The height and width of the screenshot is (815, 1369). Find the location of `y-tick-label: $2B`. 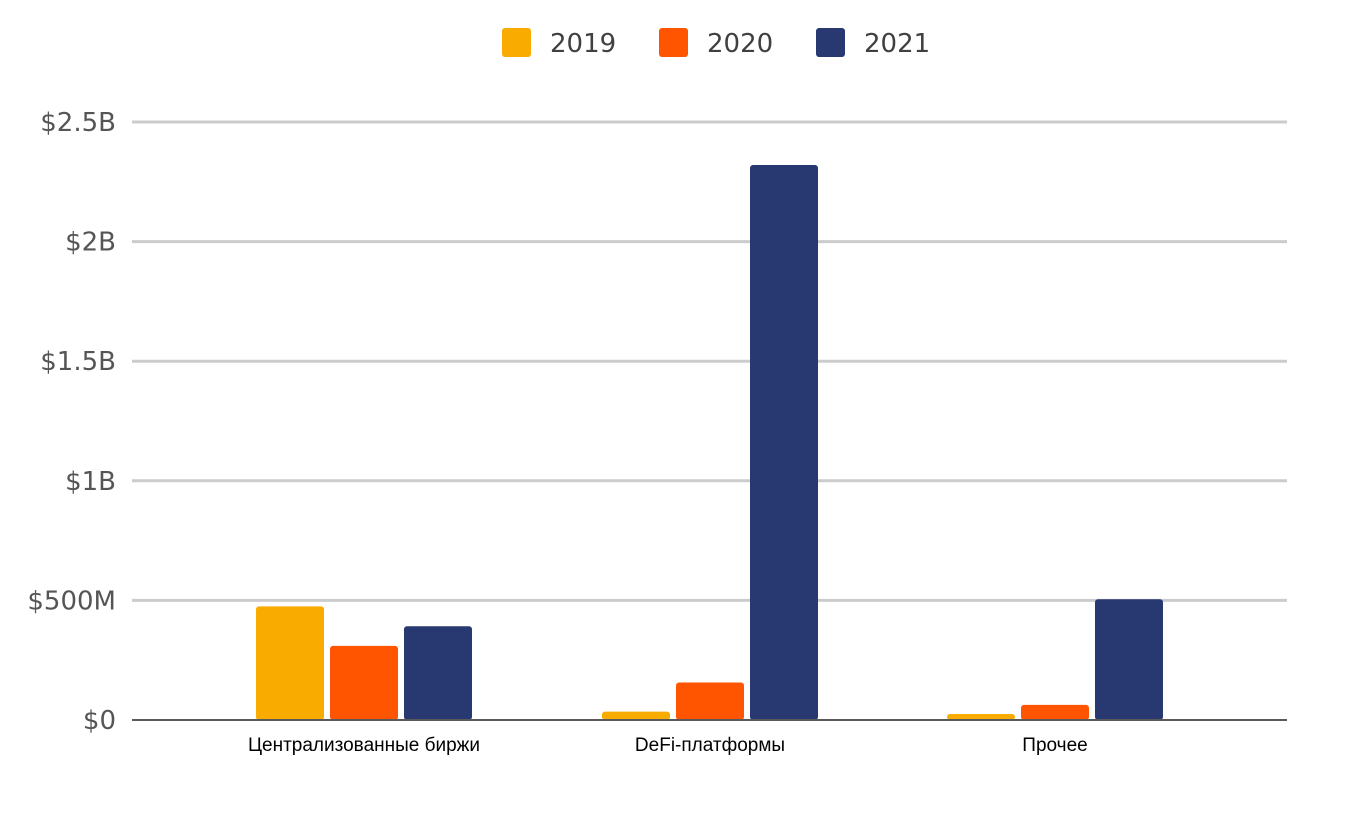

y-tick-label: $2B is located at coordinates (90, 243).